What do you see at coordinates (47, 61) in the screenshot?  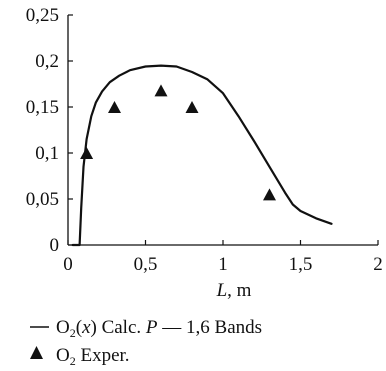 I see `y-tick-label: 0,2` at bounding box center [47, 61].